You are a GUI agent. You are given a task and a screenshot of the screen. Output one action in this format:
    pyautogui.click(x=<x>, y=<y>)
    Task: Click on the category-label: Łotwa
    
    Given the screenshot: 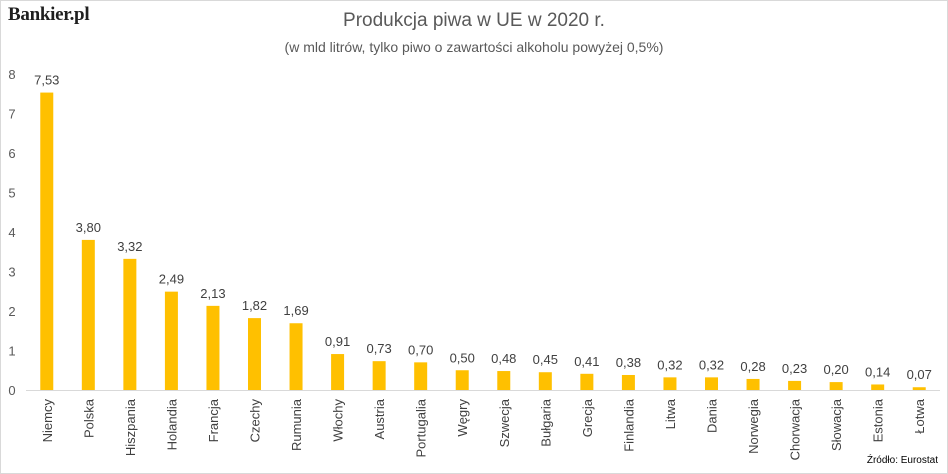 What is the action you would take?
    pyautogui.click(x=919, y=415)
    